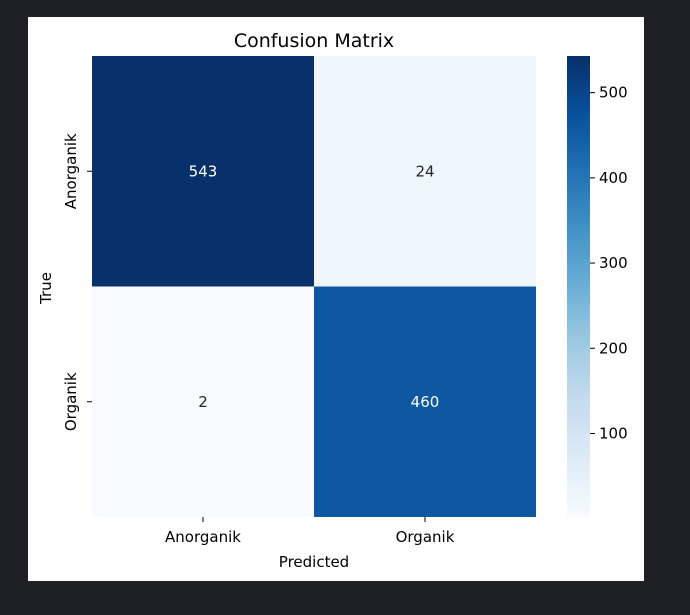 This screenshot has width=690, height=615. What do you see at coordinates (310, 531) in the screenshot?
I see `x-axis: Anorganik Organik` at bounding box center [310, 531].